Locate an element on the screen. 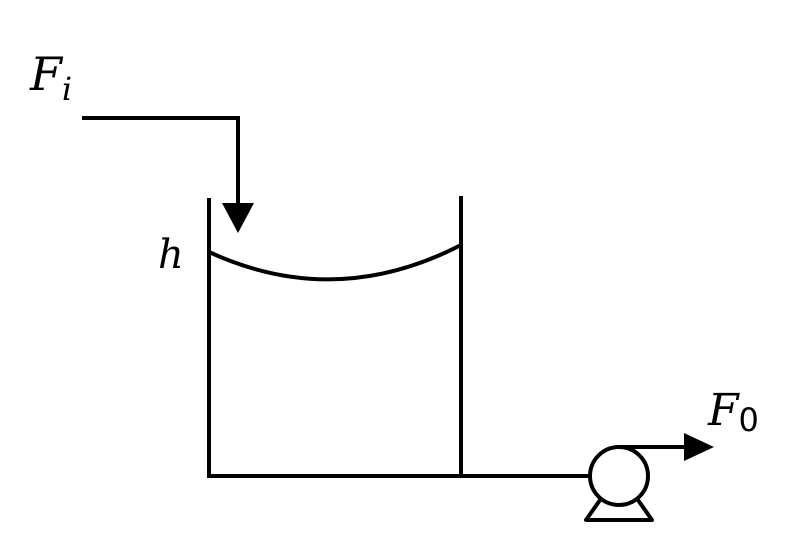 The width and height of the screenshot is (792, 540). inflow-symbol: F is located at coordinates (46, 74).